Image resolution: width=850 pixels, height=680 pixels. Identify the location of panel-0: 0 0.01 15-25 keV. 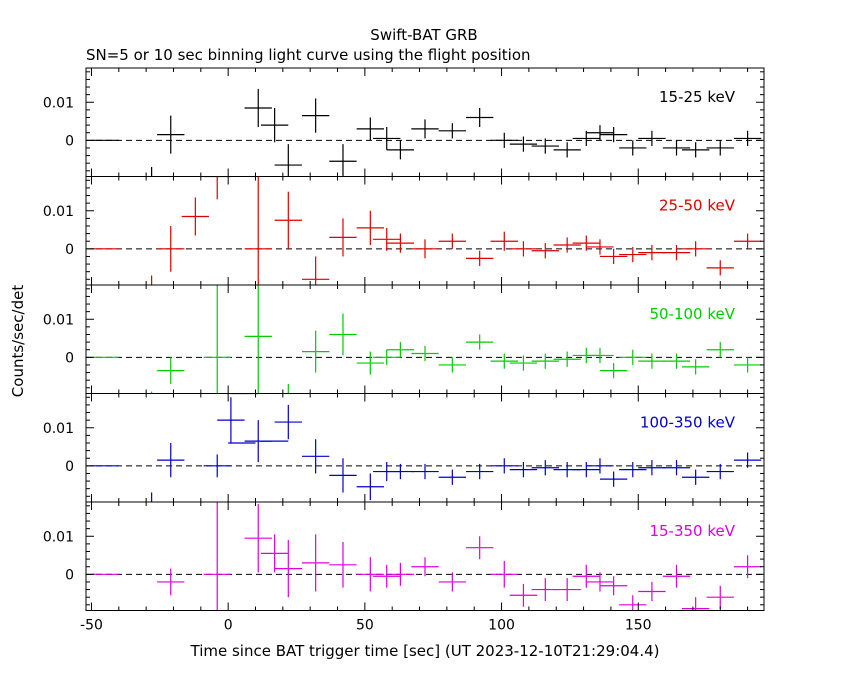
(404, 122).